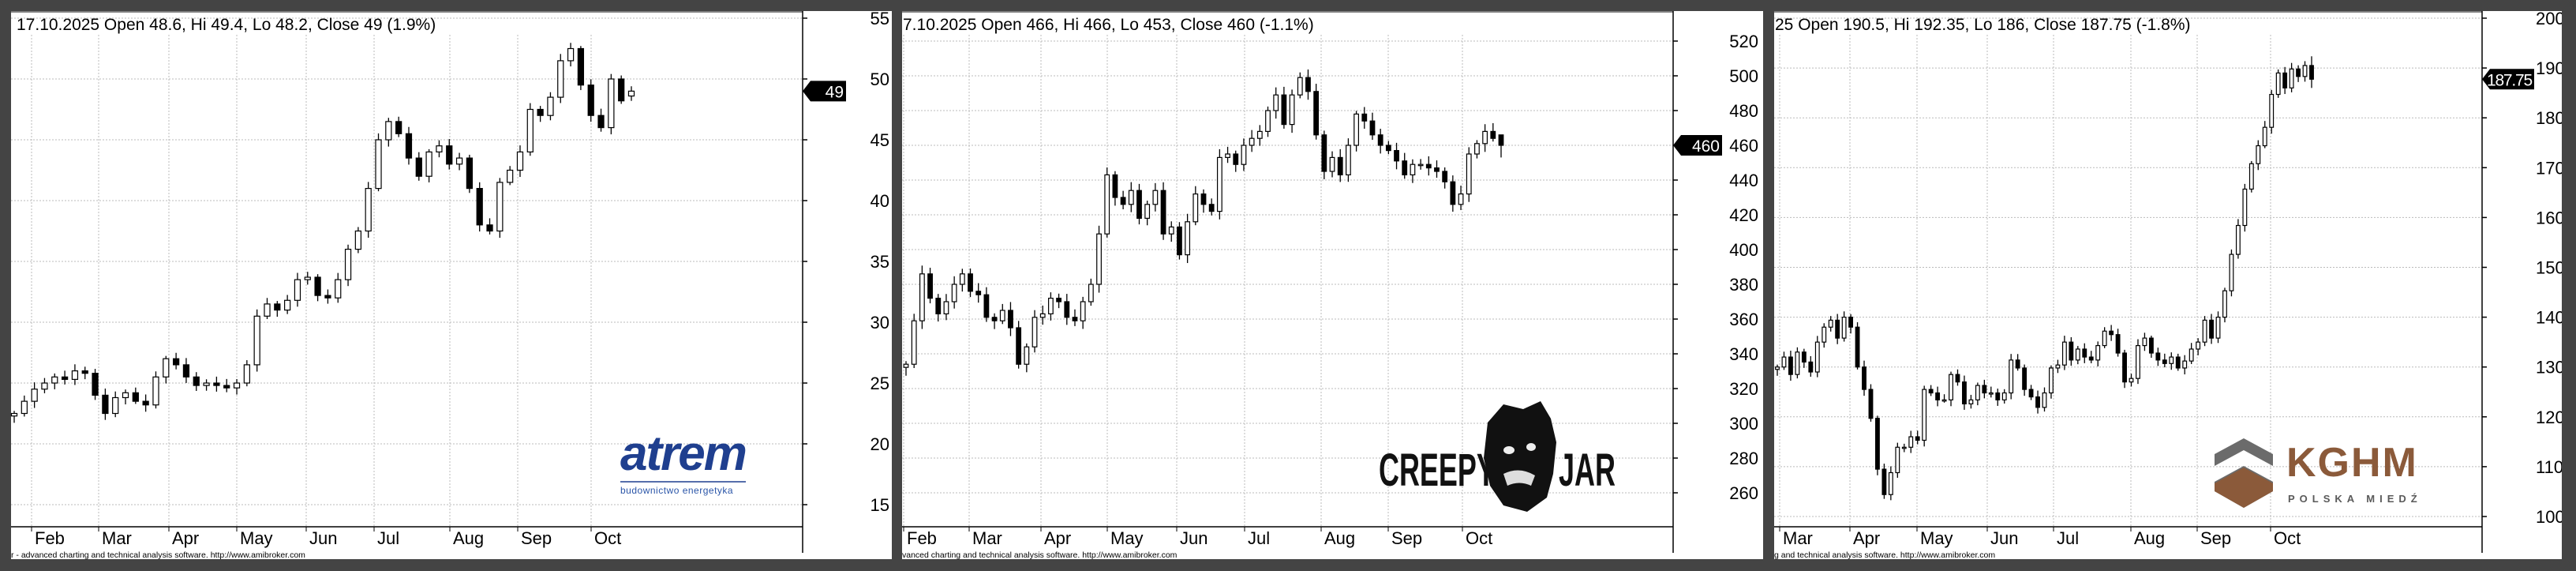 The image size is (2576, 571). Describe the element at coordinates (824, 91) in the screenshot. I see `last-price-tag: 49` at that location.